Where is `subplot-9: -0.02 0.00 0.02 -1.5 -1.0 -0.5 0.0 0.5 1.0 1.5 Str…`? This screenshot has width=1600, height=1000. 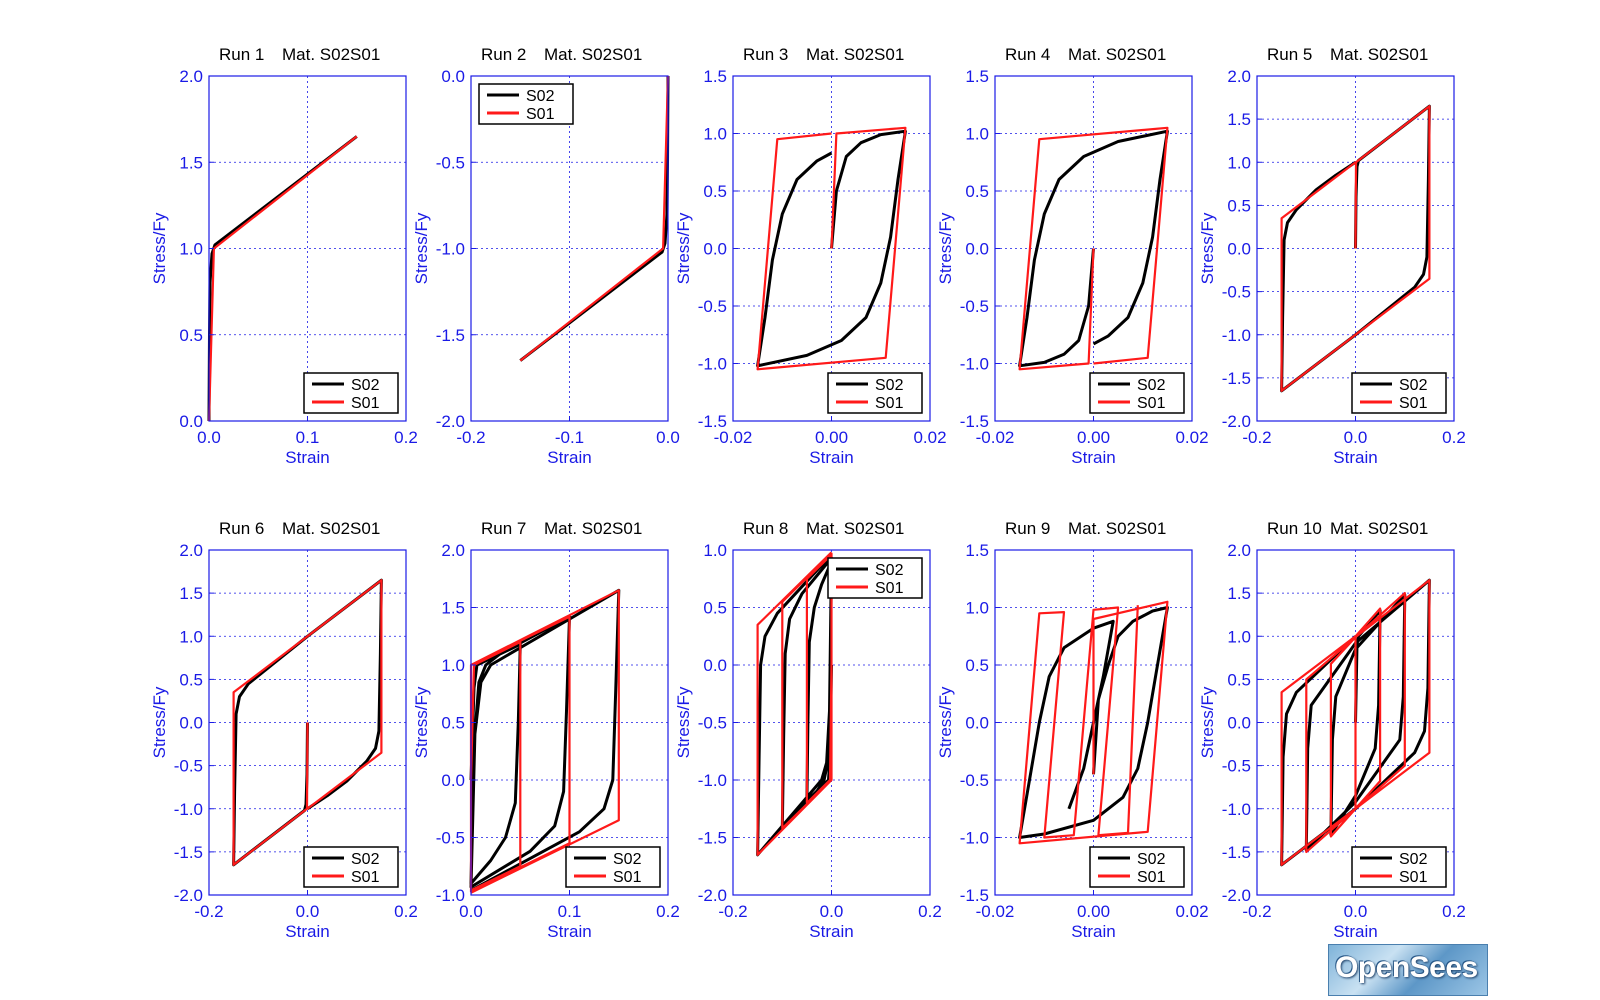
subplot-9: -0.02 0.00 0.02 -1.5 -1.0 -0.5 0.0 0.5 1.0 1.5 Str… is located at coordinates (1072, 730).